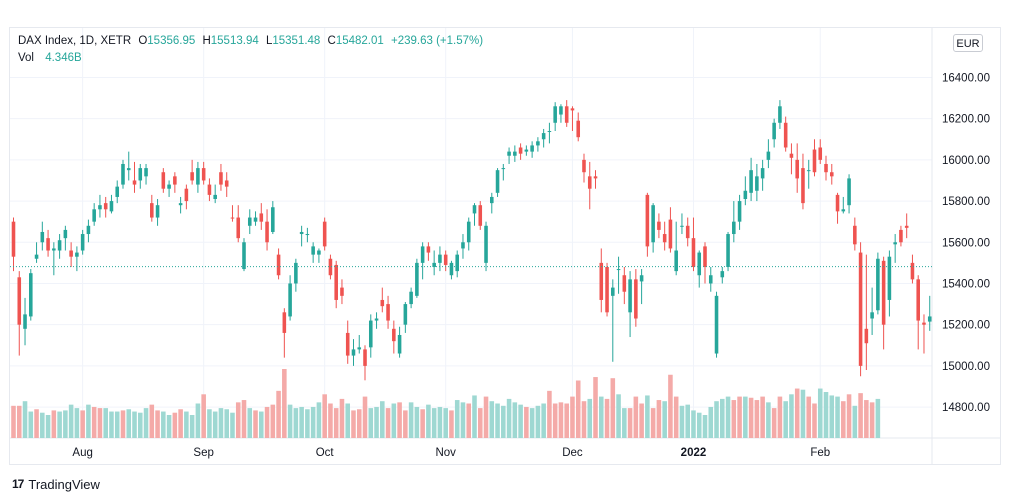 This screenshot has width=1012, height=501. I want to click on legend-change: +239.63 (+1.57%), so click(437, 41).